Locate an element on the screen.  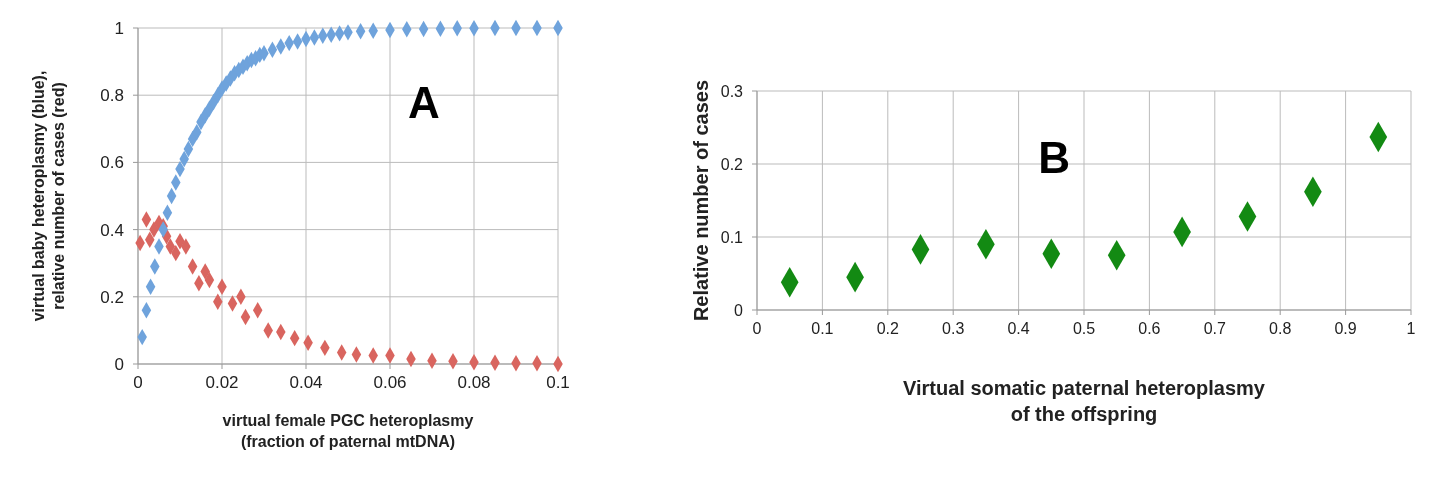
x-tick-label: 0.02 is located at coordinates (222, 382).